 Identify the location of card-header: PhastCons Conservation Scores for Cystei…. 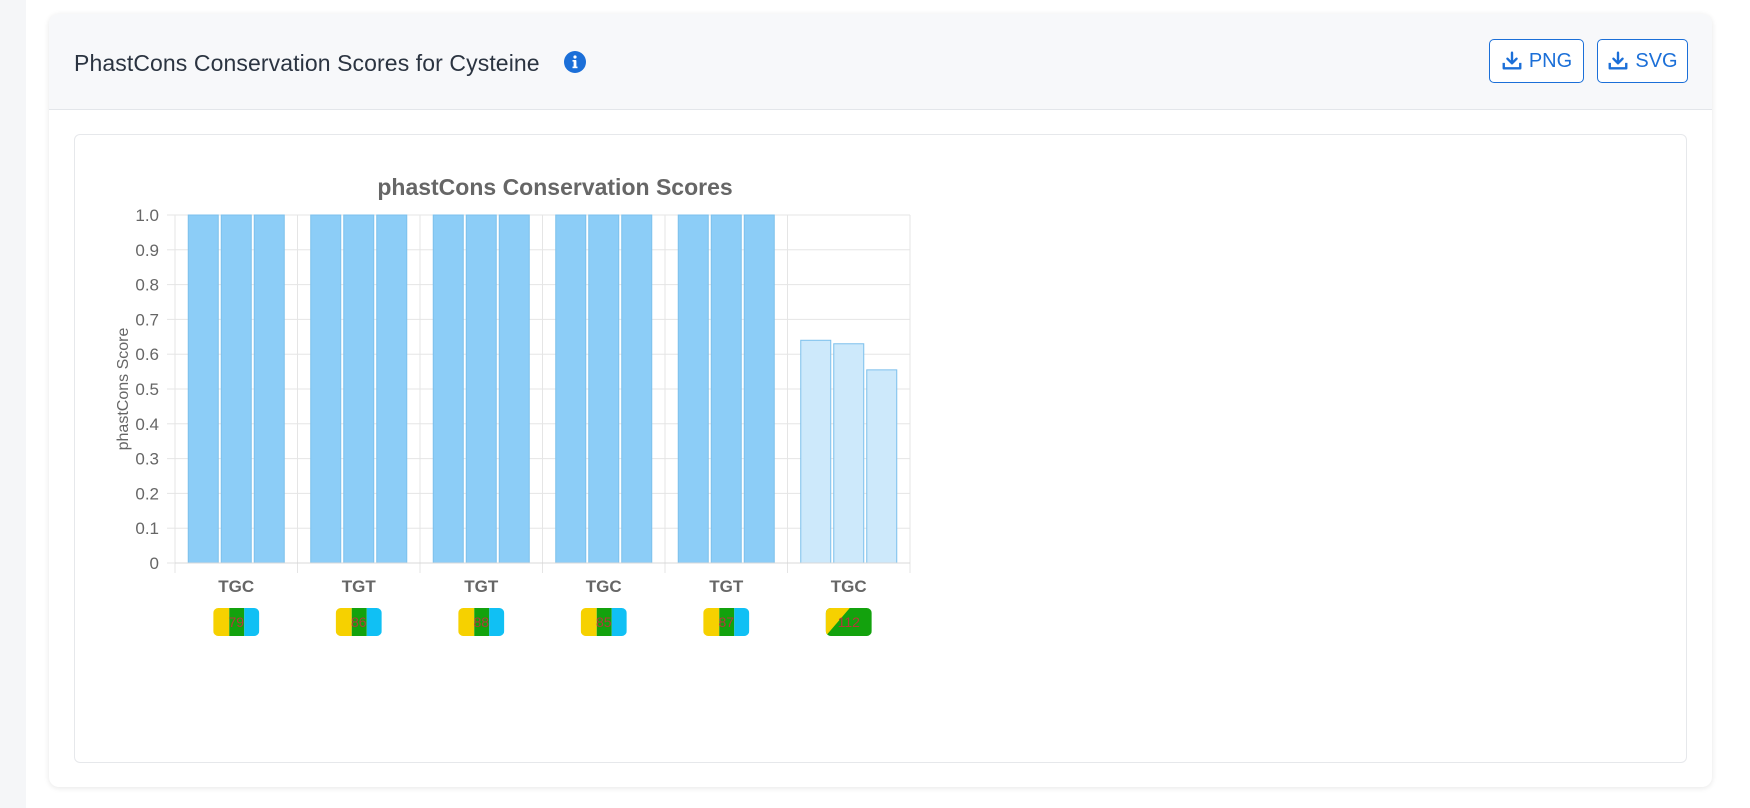
(880, 62).